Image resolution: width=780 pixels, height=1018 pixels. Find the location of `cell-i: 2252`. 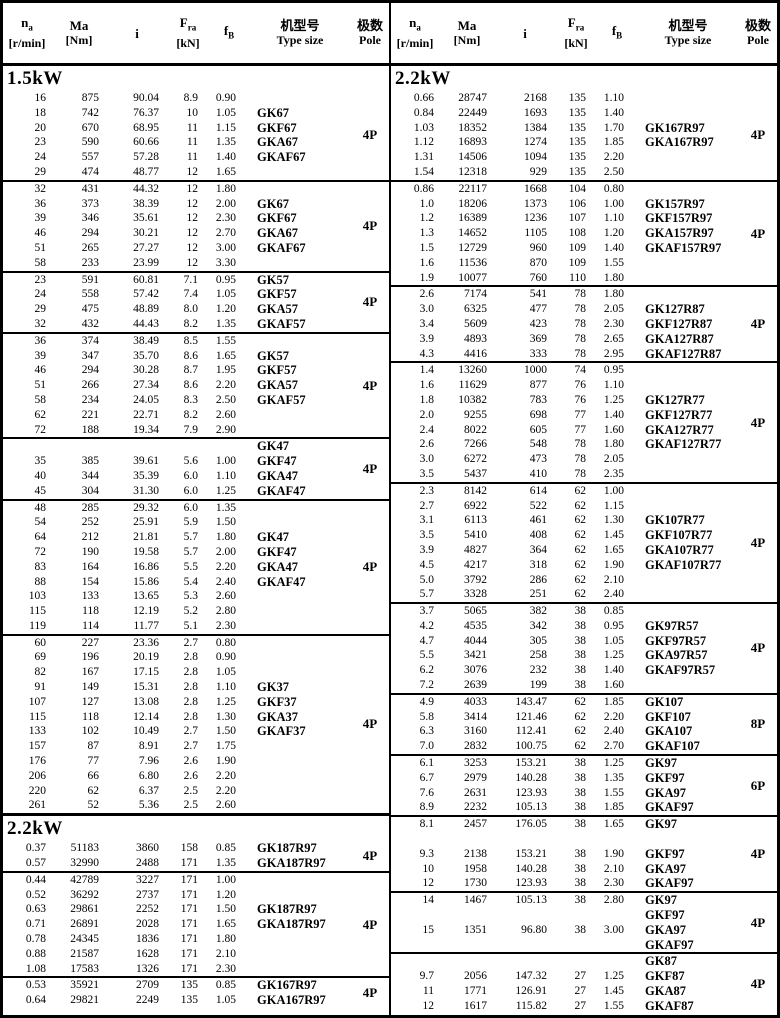

cell-i: 2252 is located at coordinates (147, 909).